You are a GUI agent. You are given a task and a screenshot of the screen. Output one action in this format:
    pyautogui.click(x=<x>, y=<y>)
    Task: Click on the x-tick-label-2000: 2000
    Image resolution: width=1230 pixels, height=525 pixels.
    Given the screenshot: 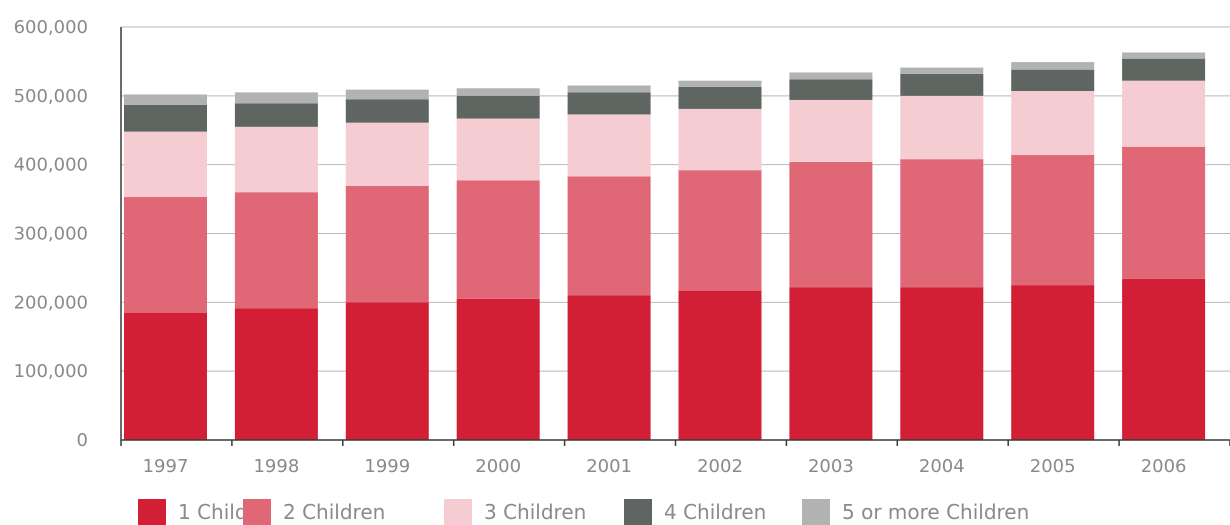 What is the action you would take?
    pyautogui.click(x=498, y=466)
    